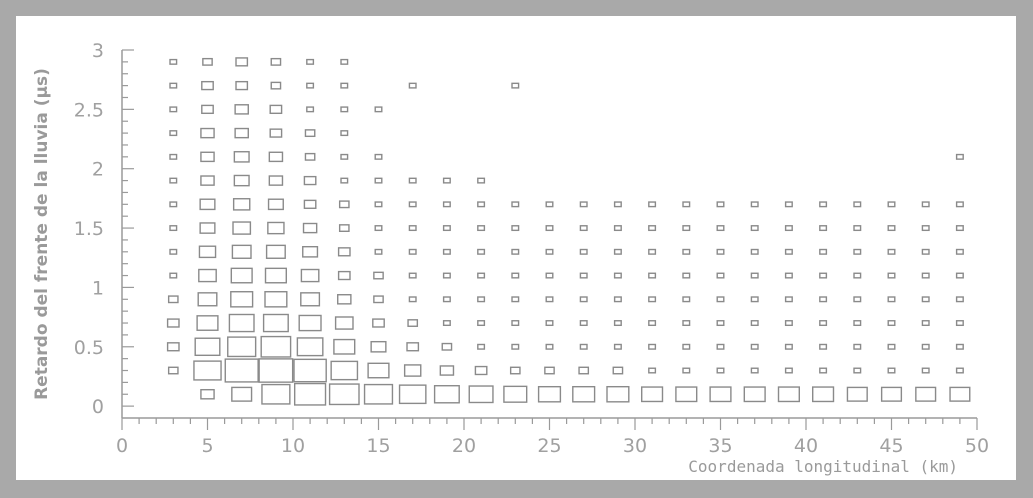 This screenshot has width=1033, height=498. I want to click on y-ticks: 0 0.5 1 1.5 2 2.5 3, so click(104, 229).